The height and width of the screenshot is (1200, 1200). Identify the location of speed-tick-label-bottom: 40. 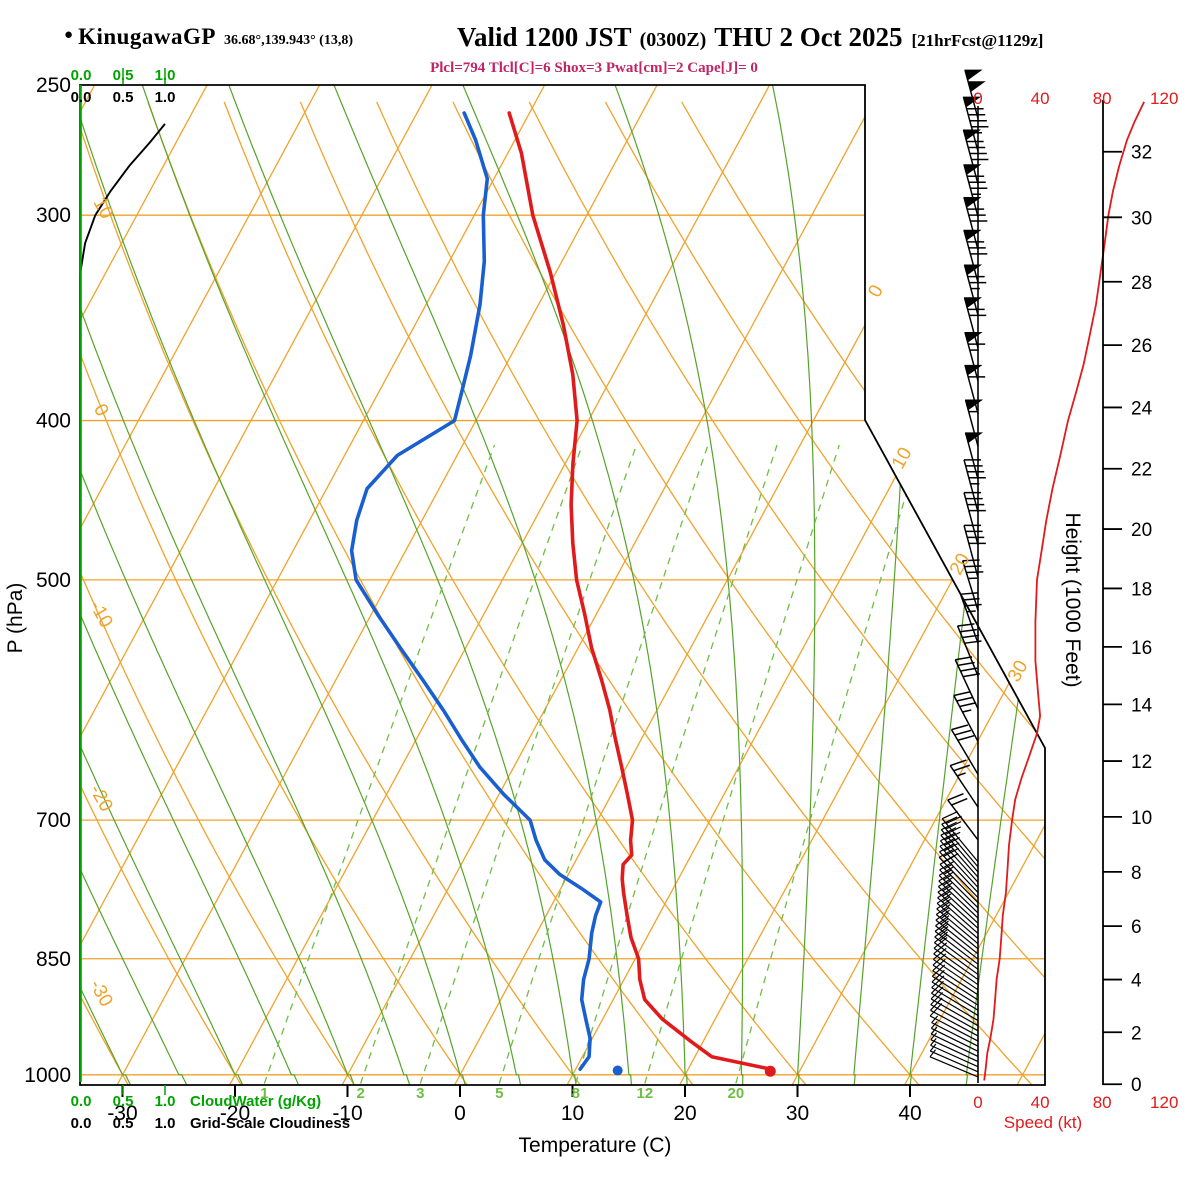
(1040, 1102).